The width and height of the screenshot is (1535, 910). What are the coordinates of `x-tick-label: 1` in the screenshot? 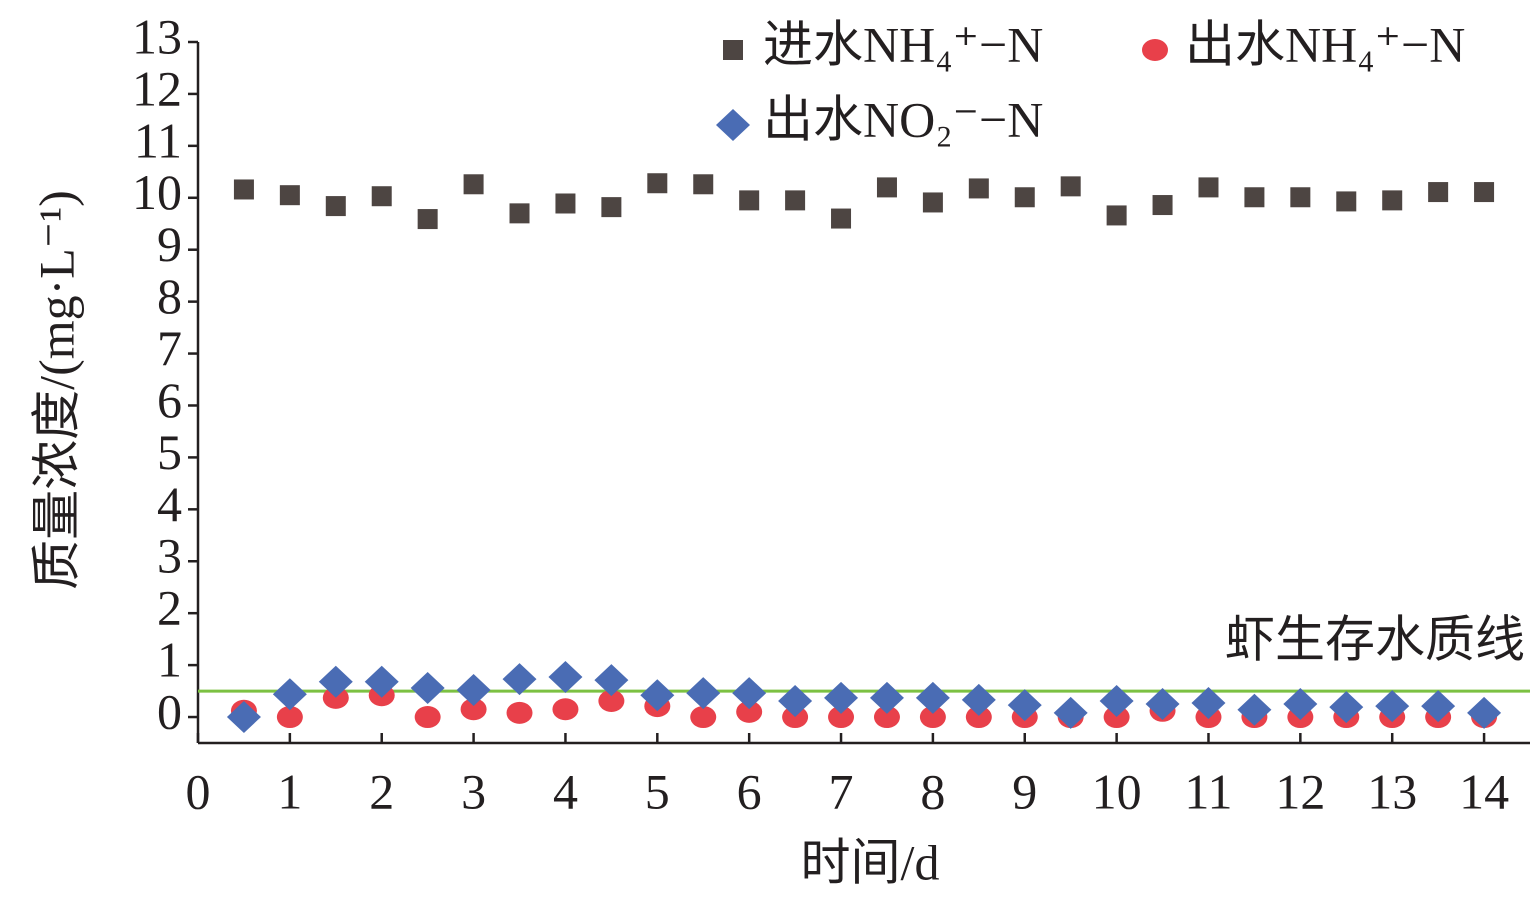 It's located at (289, 791).